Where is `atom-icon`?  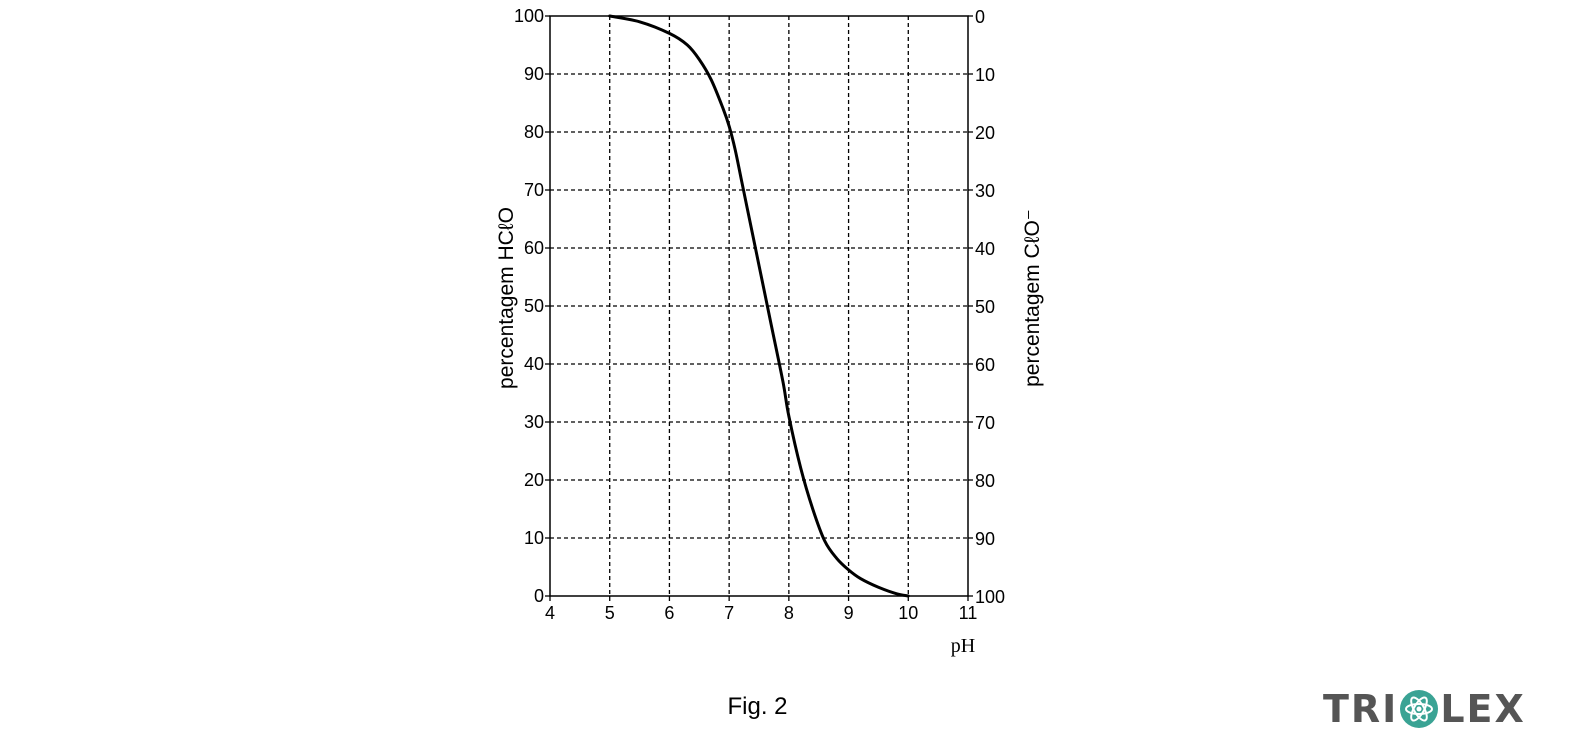
atom-icon is located at coordinates (1419, 709).